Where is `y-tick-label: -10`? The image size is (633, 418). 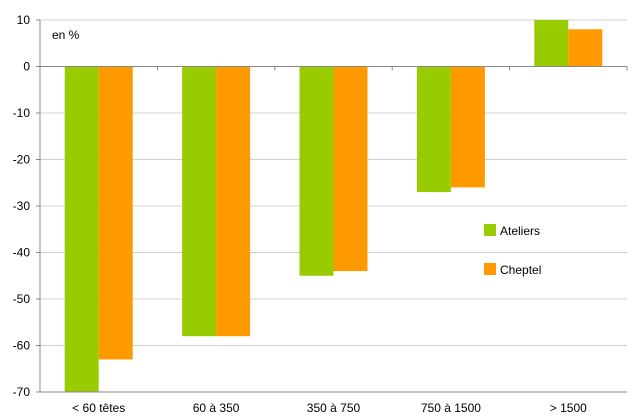 y-tick-label: -10 is located at coordinates (22, 113).